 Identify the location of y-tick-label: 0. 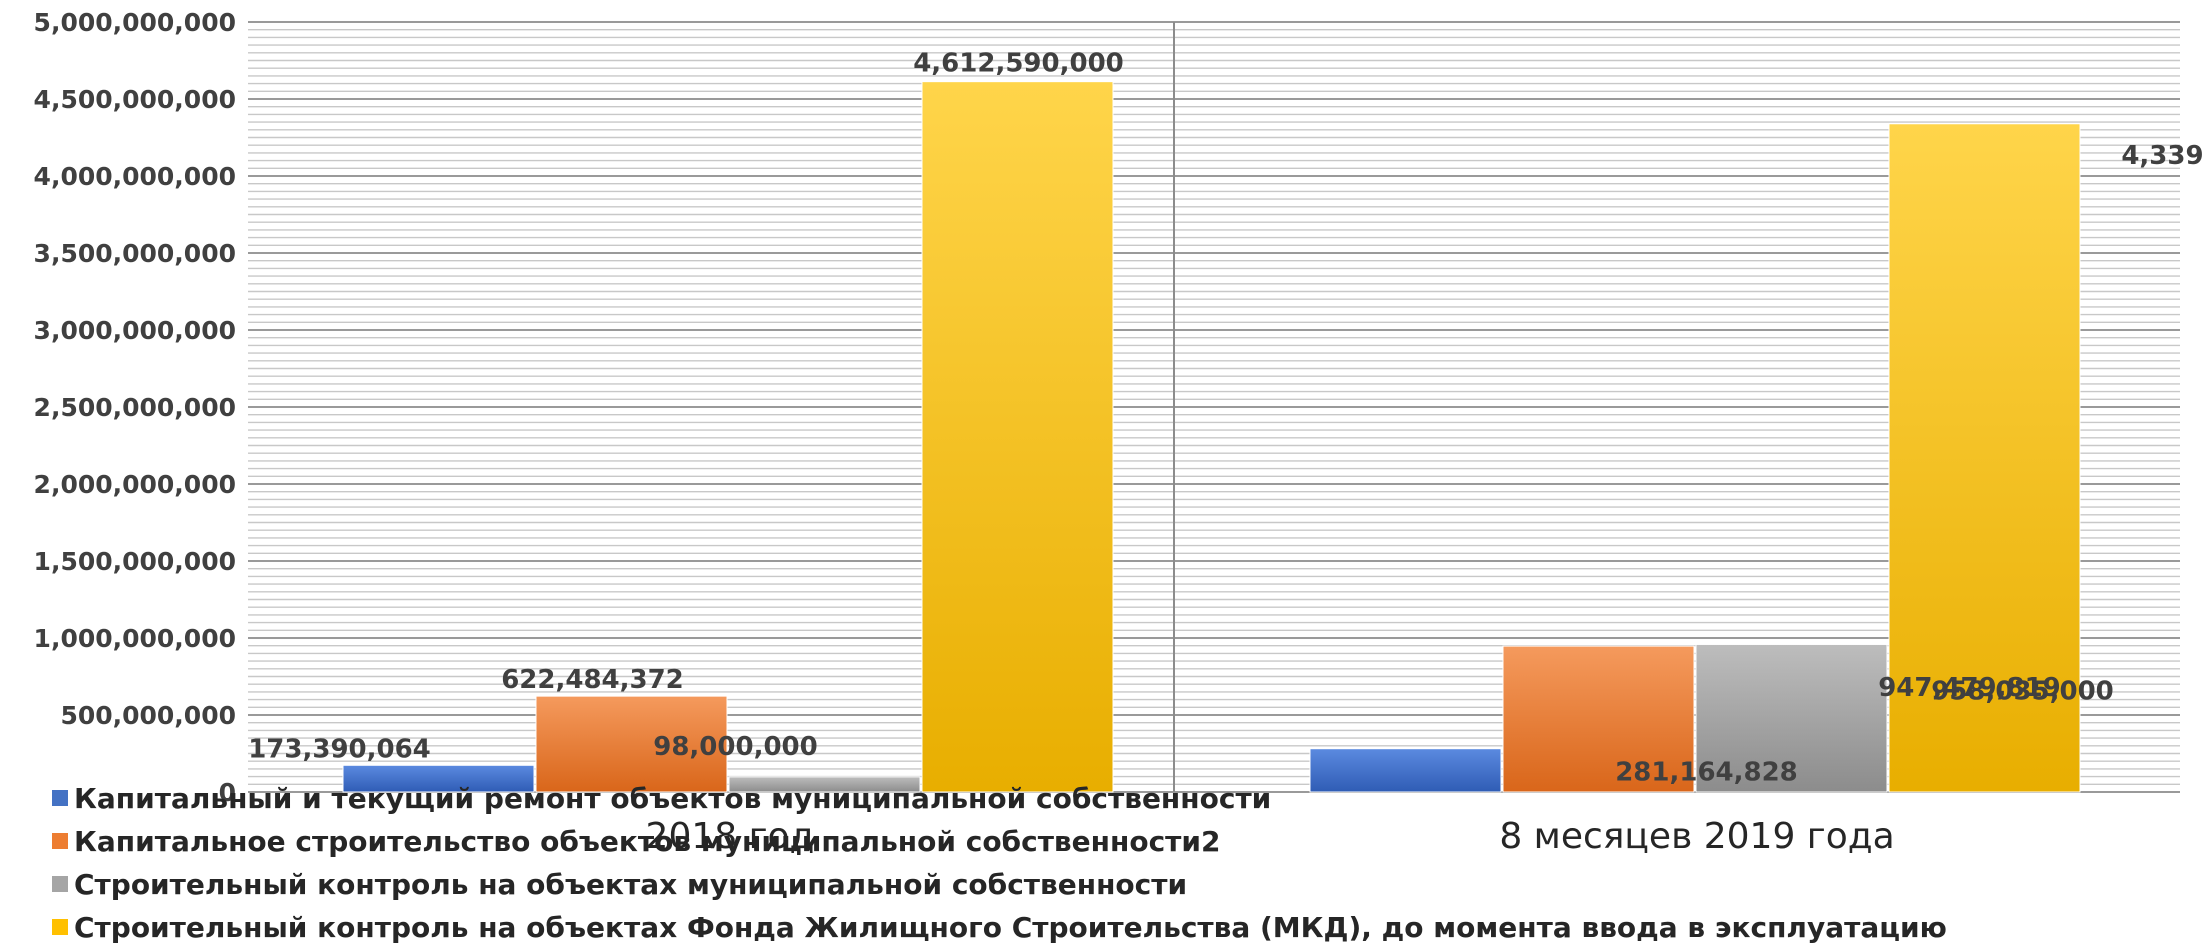
(227, 792).